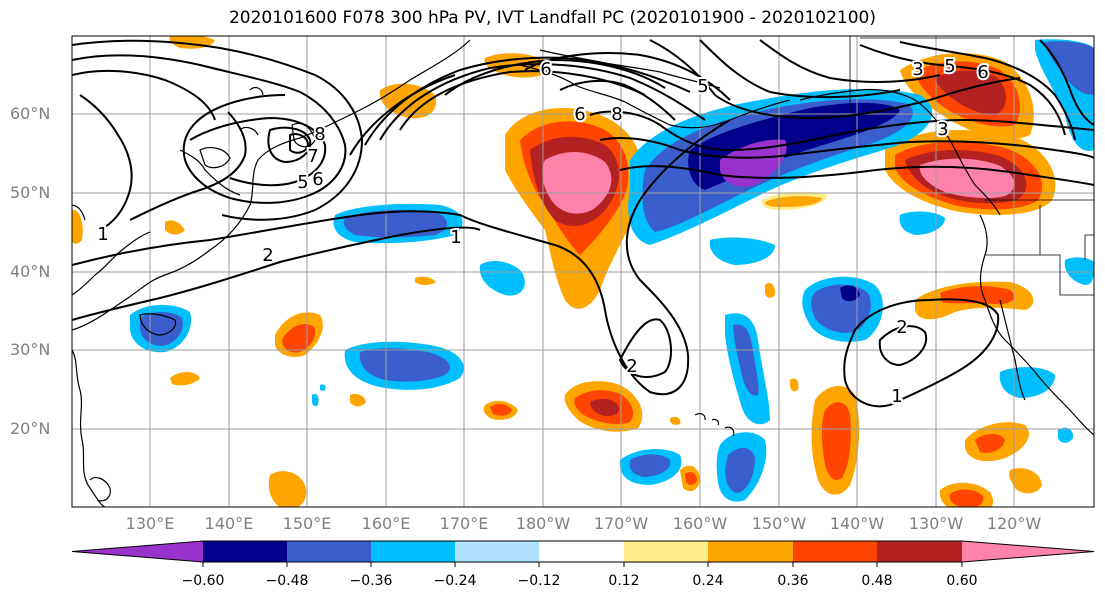  Describe the element at coordinates (708, 581) in the screenshot. I see `colorbar-tick-label: 0.24` at that location.